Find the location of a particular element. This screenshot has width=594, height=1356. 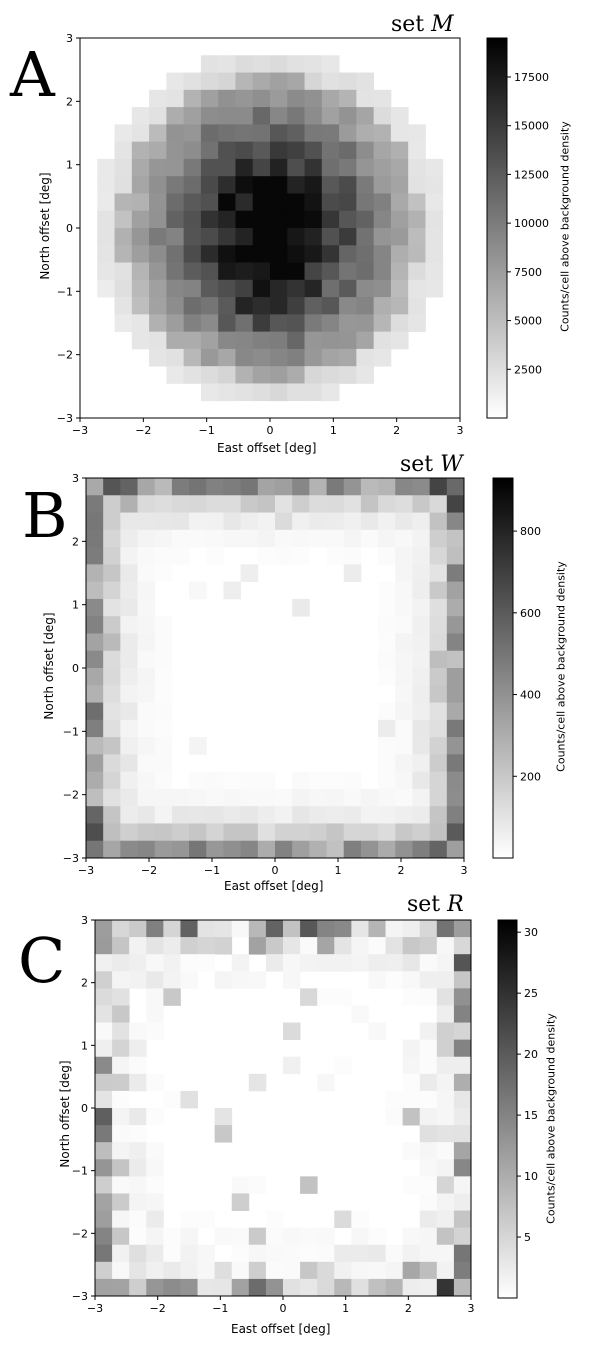

colorbar is located at coordinates (503, 668).